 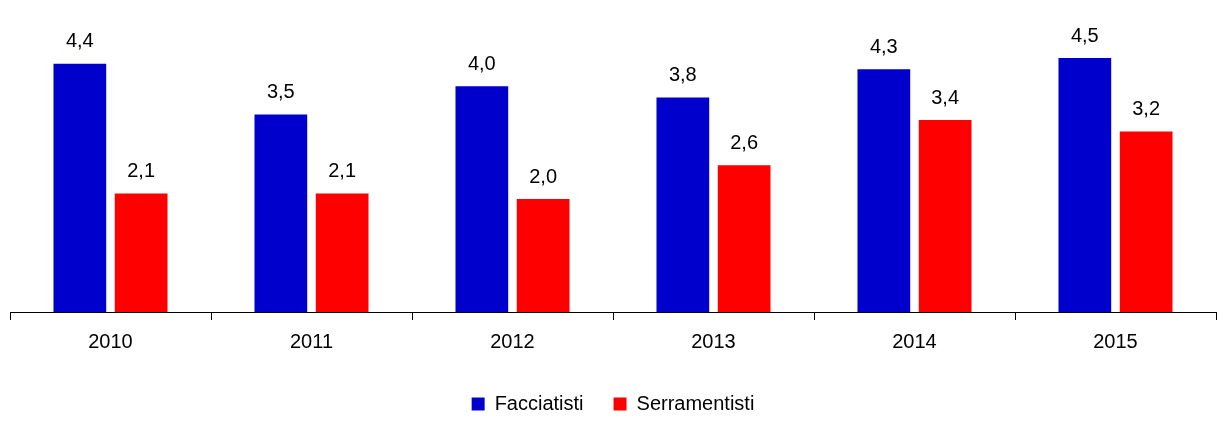 What do you see at coordinates (1084, 34) in the screenshot?
I see `data-label: 4,5` at bounding box center [1084, 34].